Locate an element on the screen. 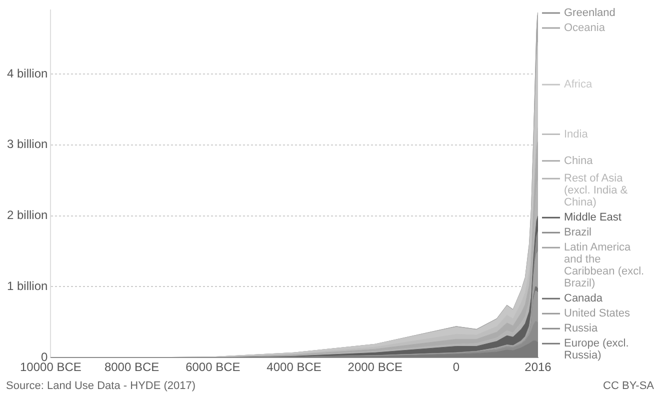  legend-label: Russia is located at coordinates (581, 328).